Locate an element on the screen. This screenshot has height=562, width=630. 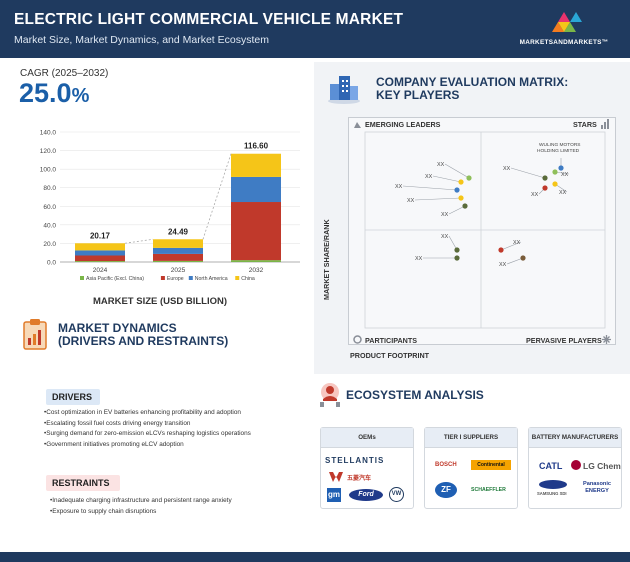
card-header: BATTERY MANUFACTURERS is located at coordinates (575, 438).